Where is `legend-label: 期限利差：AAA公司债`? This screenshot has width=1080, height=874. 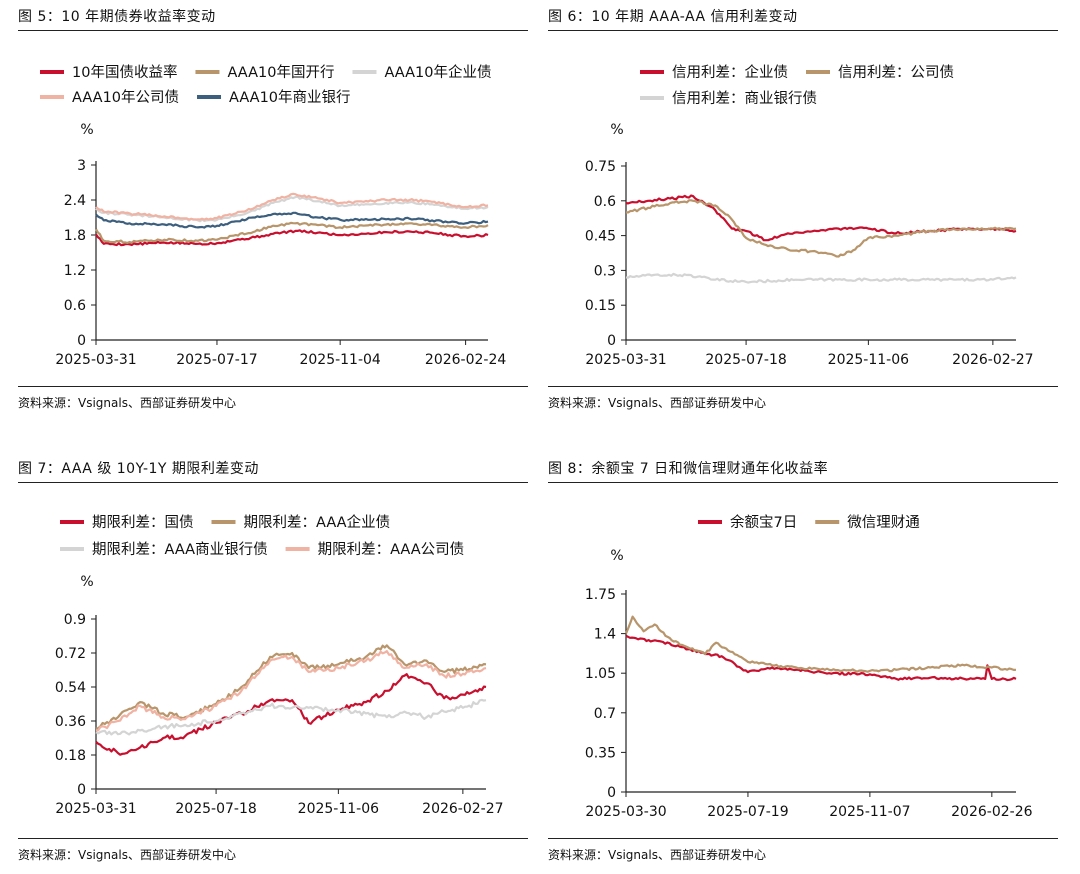
legend-label: 期限利差：AAA公司债 is located at coordinates (391, 549).